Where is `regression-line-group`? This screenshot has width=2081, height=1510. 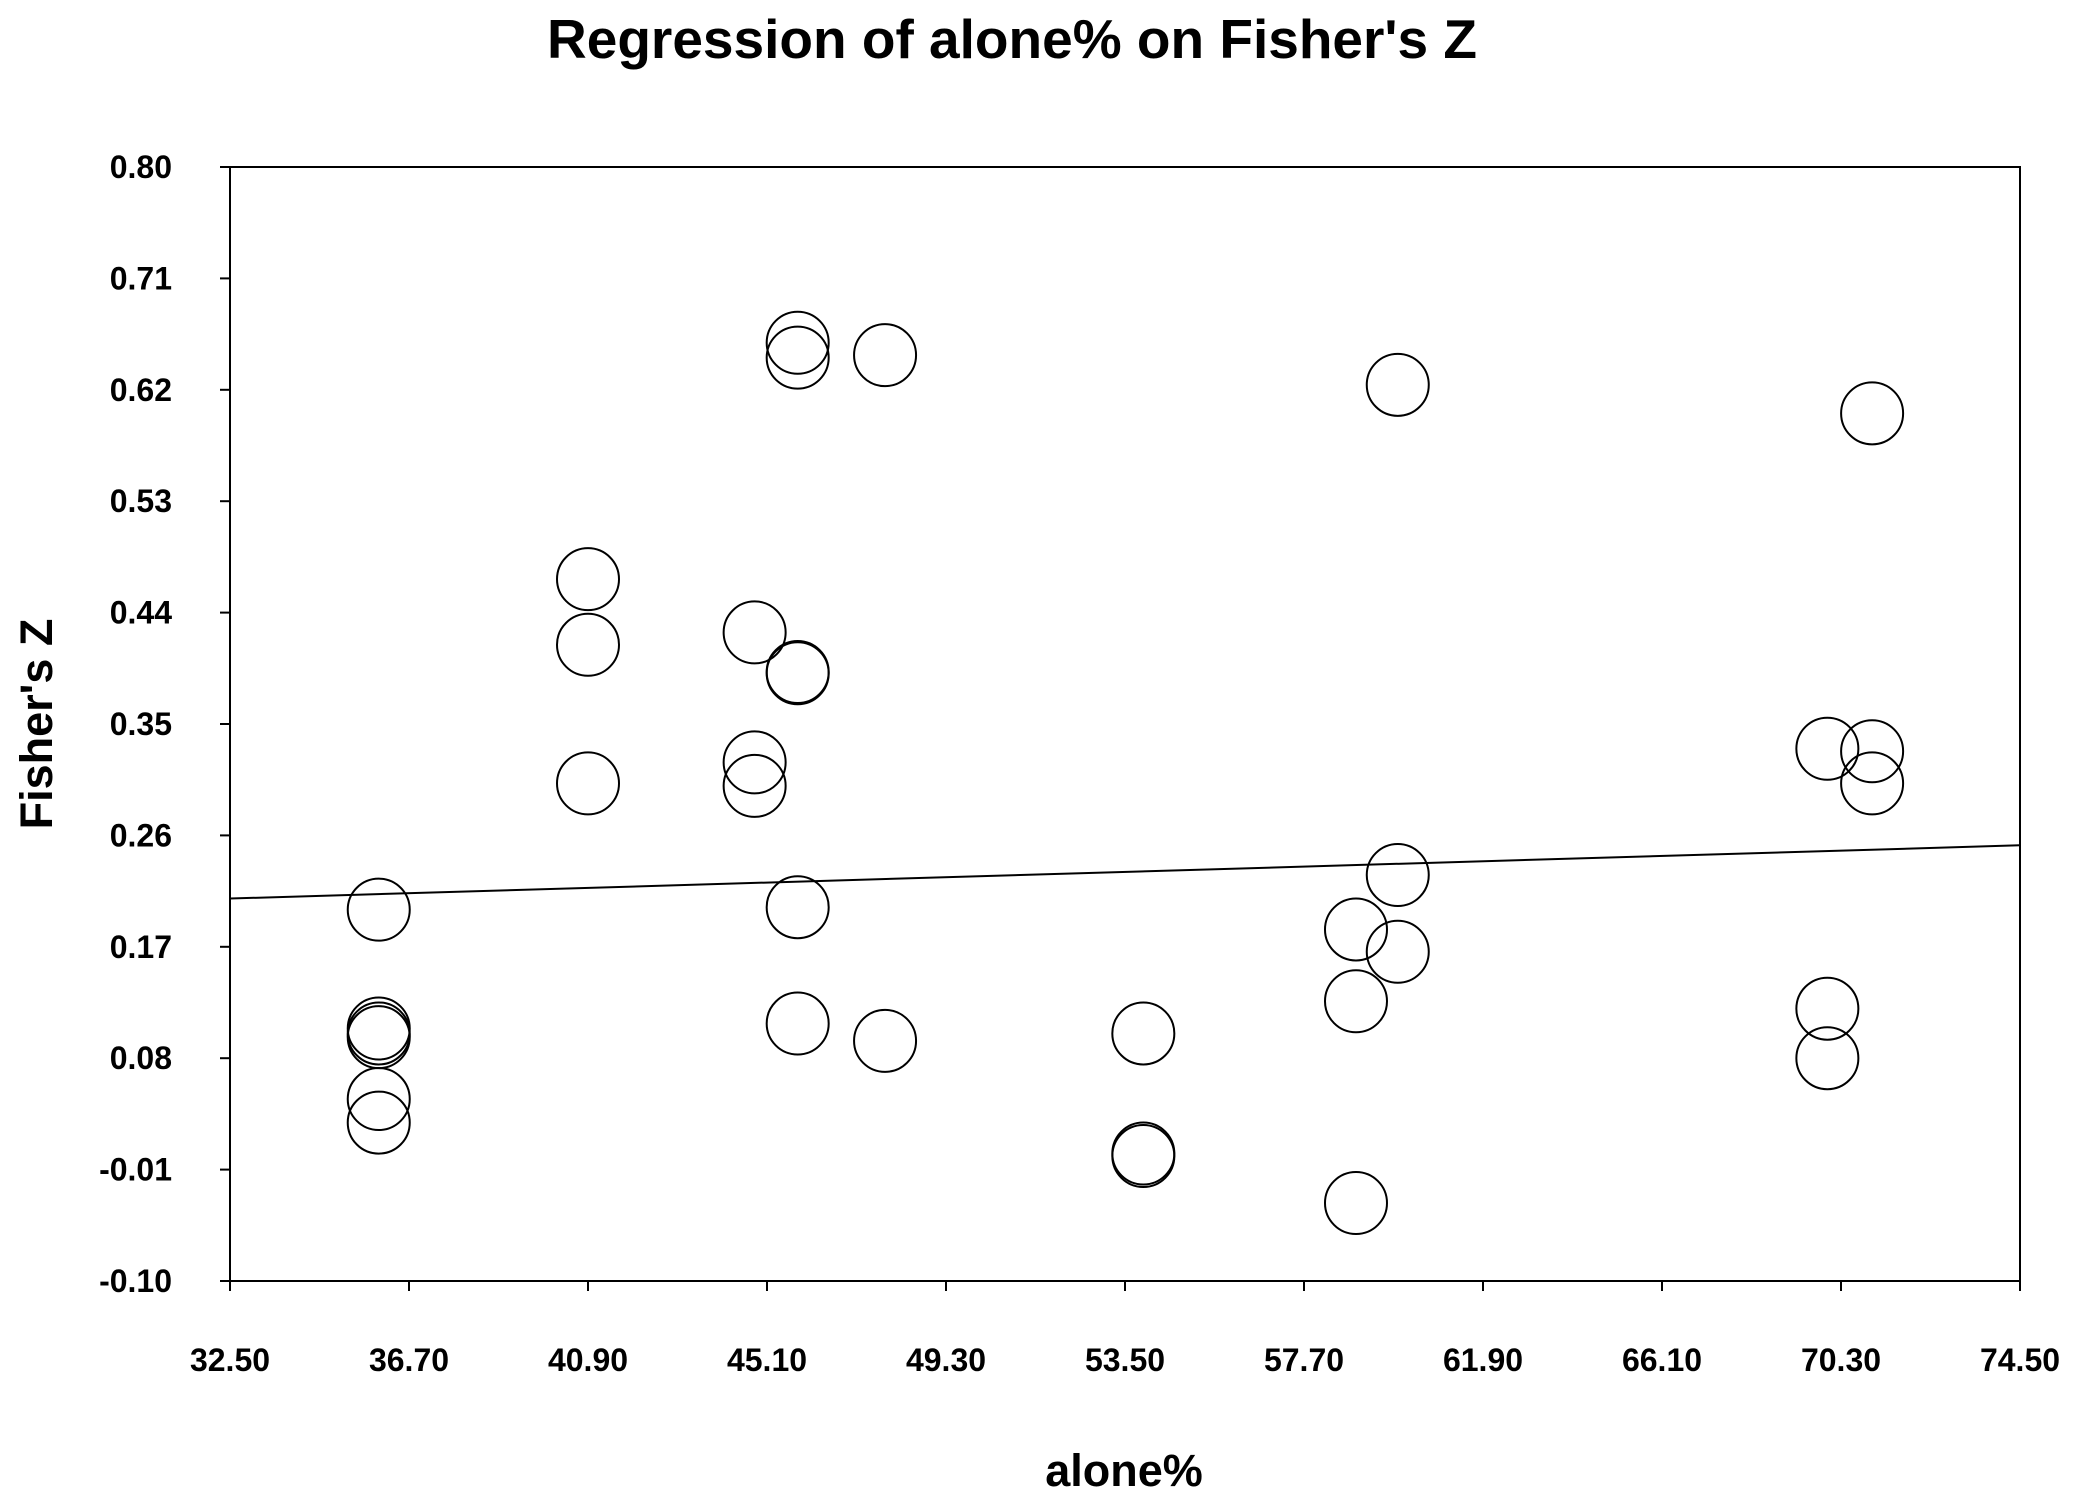 regression-line-group is located at coordinates (1125, 872).